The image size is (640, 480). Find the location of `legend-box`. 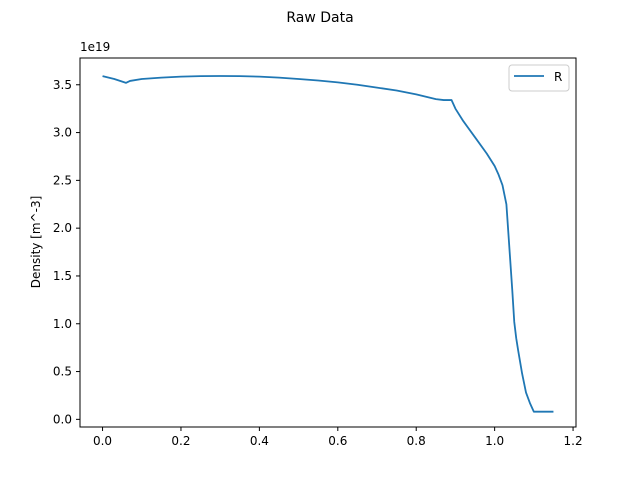

legend-box is located at coordinates (539, 78).